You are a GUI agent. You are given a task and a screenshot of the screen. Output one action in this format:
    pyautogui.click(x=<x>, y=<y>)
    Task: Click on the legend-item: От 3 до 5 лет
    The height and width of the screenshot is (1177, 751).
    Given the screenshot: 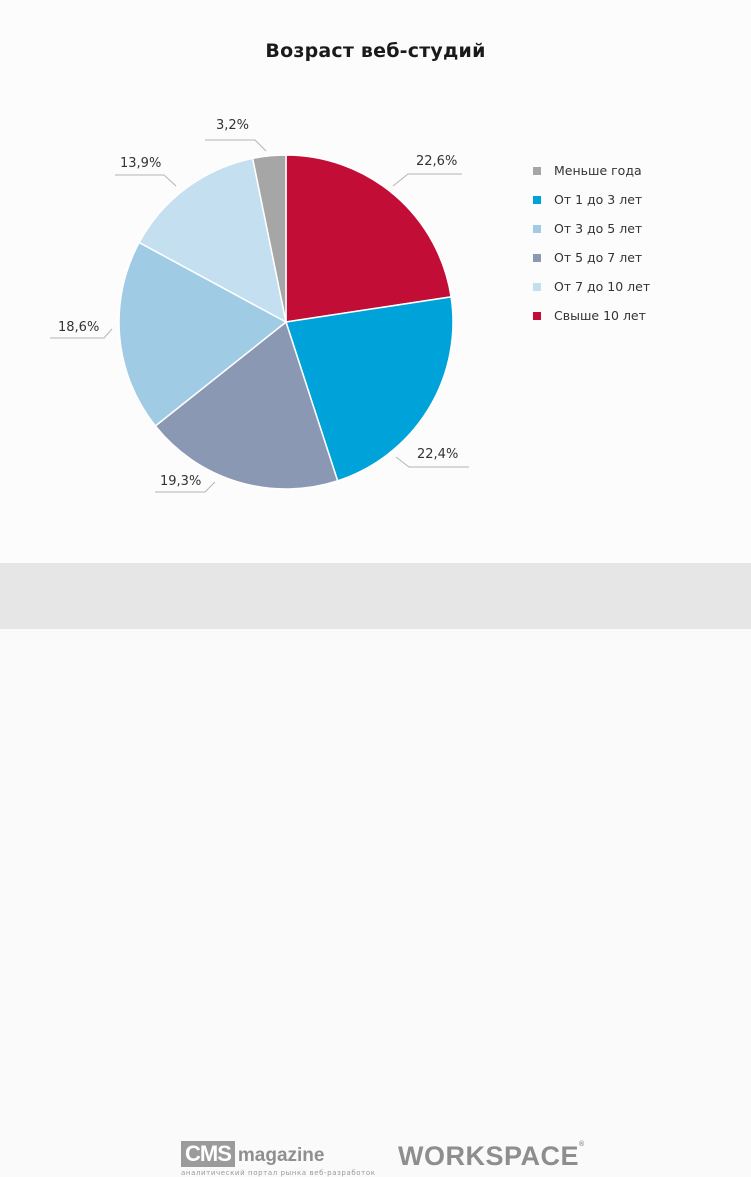 What is the action you would take?
    pyautogui.click(x=591, y=228)
    